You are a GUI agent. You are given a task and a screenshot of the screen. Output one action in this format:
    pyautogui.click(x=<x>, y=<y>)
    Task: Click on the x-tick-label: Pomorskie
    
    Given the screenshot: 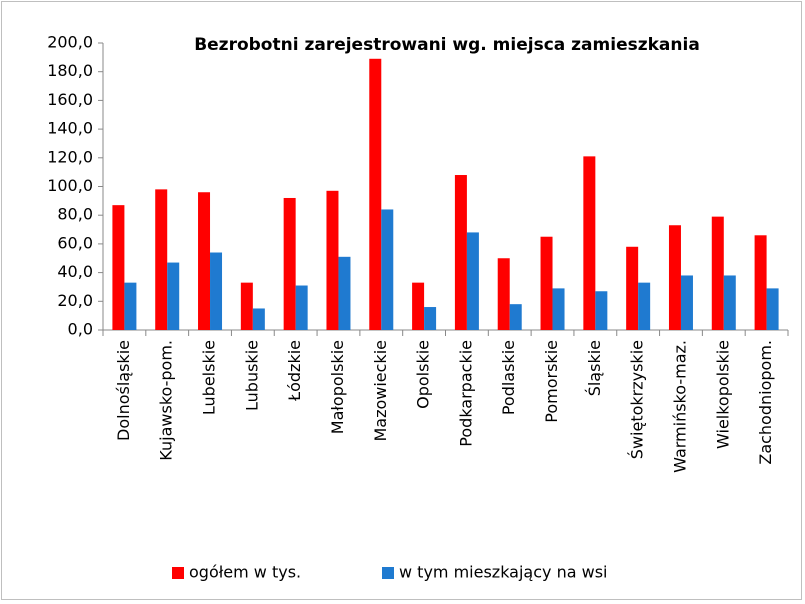 What is the action you would take?
    pyautogui.click(x=551, y=381)
    